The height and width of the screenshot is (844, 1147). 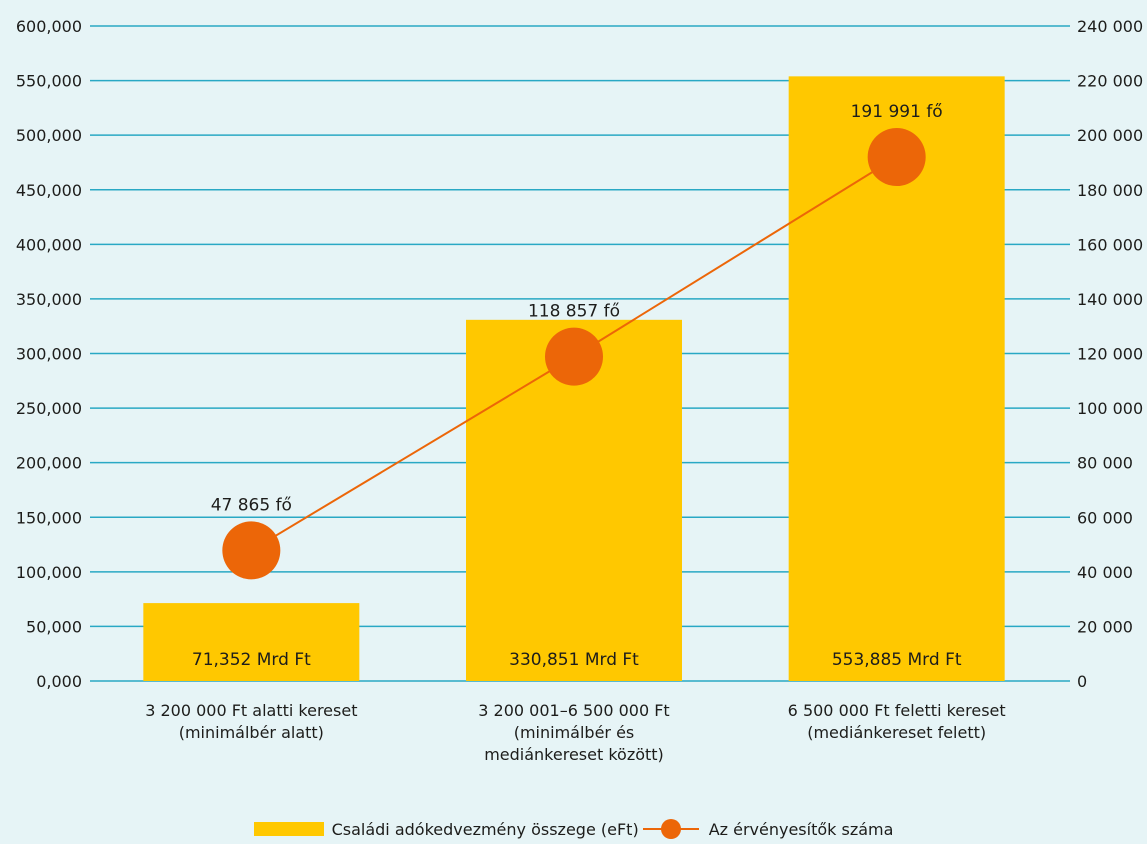 I want to click on right-tick-label: 140 000, so click(x=1110, y=299).